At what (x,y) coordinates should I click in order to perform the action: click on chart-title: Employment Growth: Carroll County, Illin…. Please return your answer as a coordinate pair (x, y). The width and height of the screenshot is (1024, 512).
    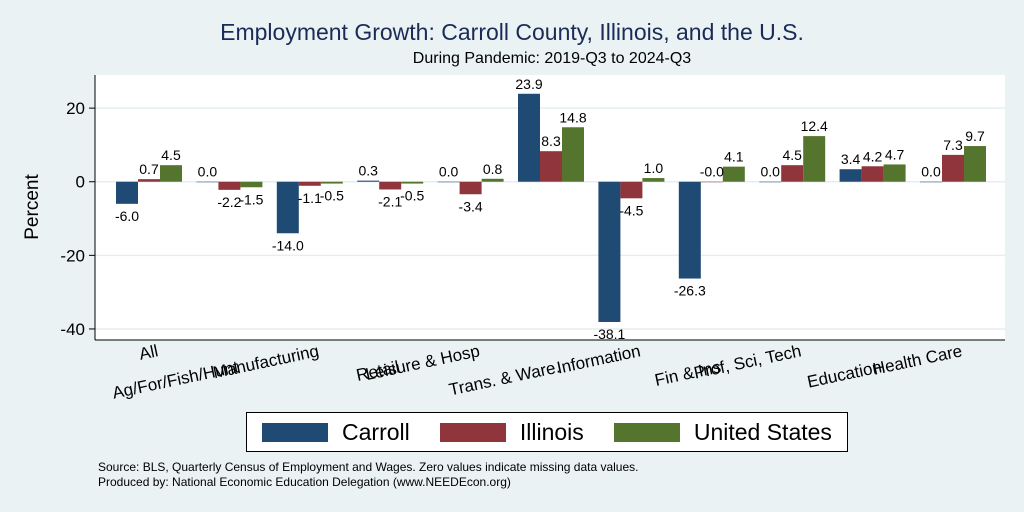
    Looking at the image, I should click on (512, 32).